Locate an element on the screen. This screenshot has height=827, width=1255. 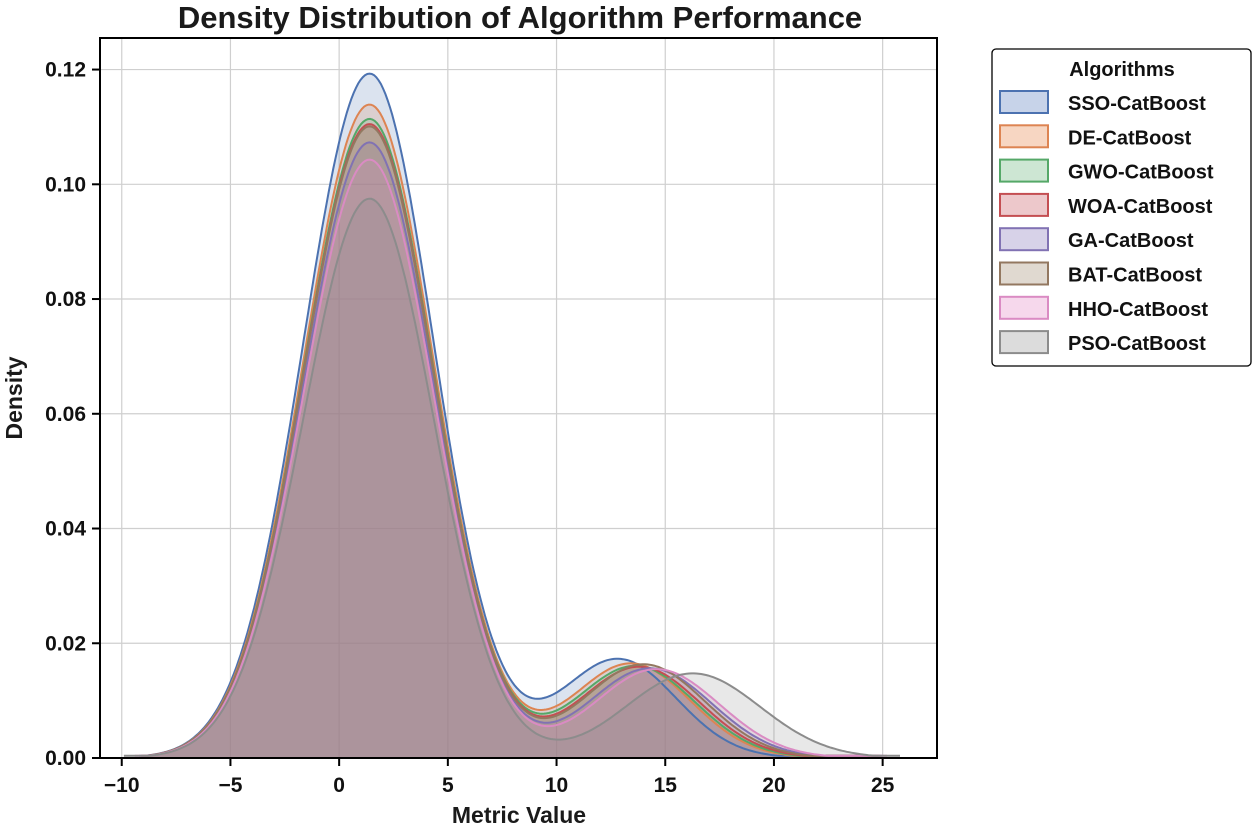
x-tick-label: −5 is located at coordinates (230, 785).